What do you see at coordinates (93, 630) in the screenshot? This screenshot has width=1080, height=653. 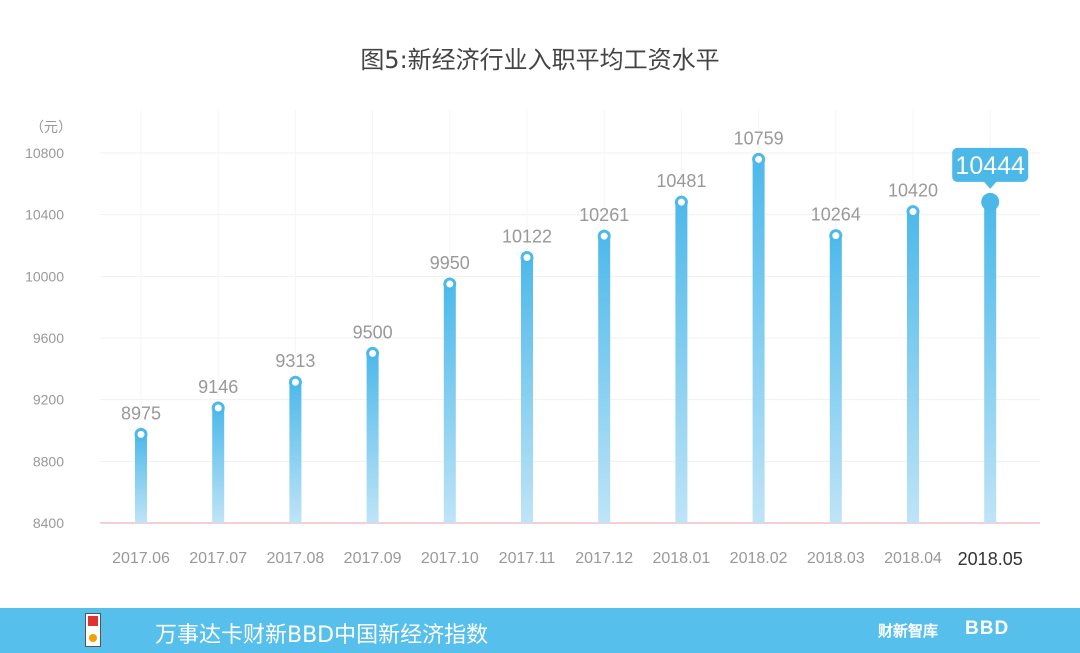 I see `nei-logo` at bounding box center [93, 630].